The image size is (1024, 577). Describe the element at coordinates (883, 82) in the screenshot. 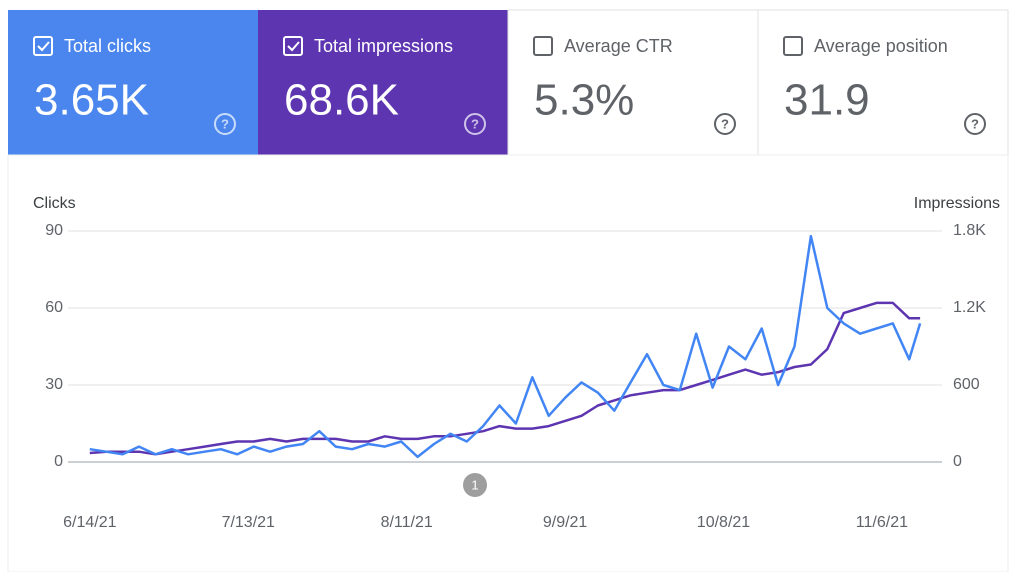

I see `metric-card: Average position 31.9?` at that location.